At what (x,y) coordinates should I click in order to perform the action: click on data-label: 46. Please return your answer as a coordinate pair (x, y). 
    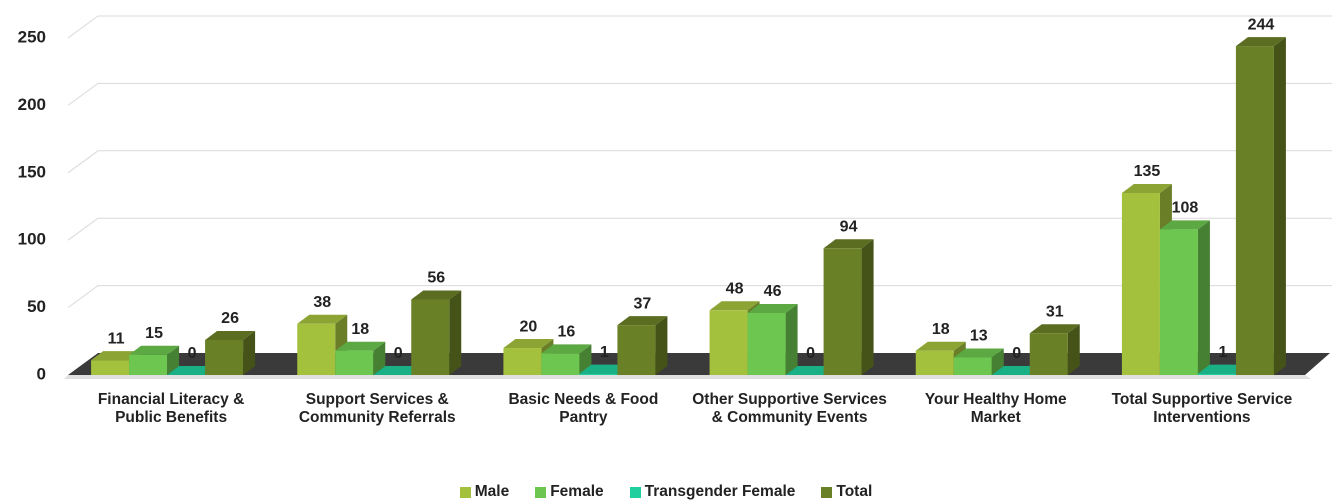
    Looking at the image, I should click on (773, 291).